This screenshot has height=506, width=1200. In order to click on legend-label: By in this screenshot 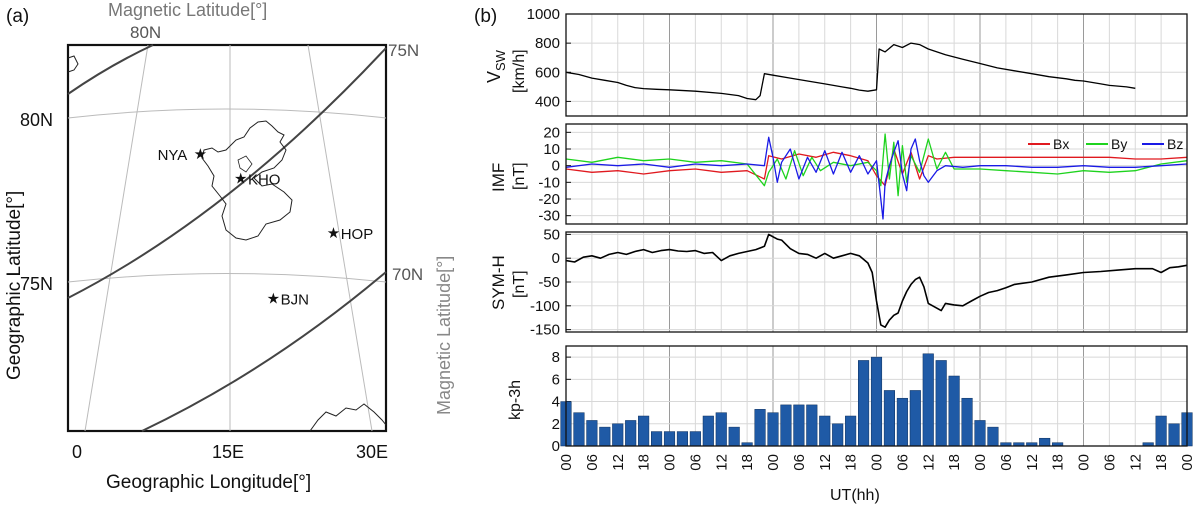, I will do `click(1119, 144)`.